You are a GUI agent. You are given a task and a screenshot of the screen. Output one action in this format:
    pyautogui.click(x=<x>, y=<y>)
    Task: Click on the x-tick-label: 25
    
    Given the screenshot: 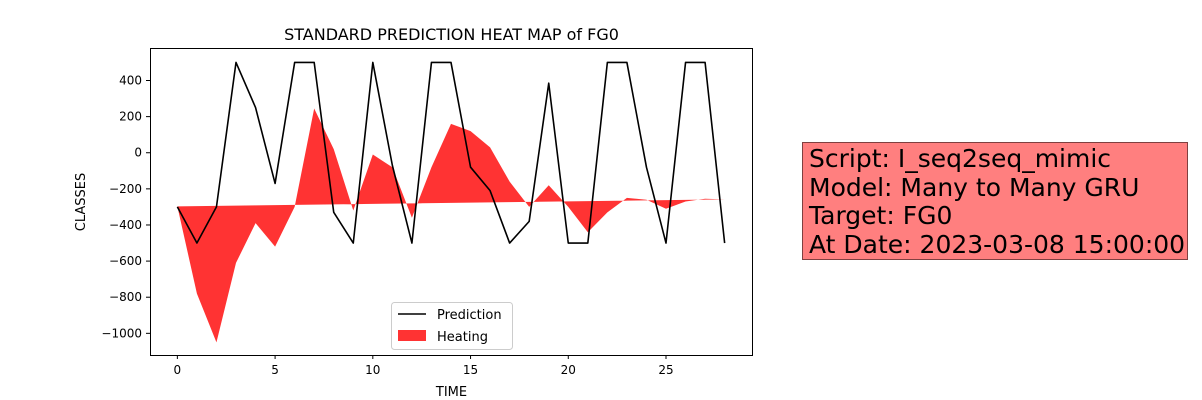 What is the action you would take?
    pyautogui.click(x=665, y=370)
    